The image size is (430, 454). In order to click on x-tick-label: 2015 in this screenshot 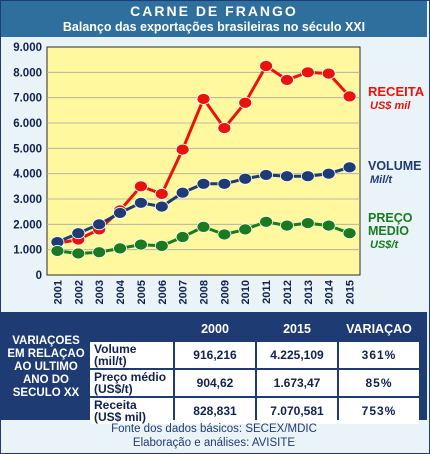, I will do `click(351, 292)`.